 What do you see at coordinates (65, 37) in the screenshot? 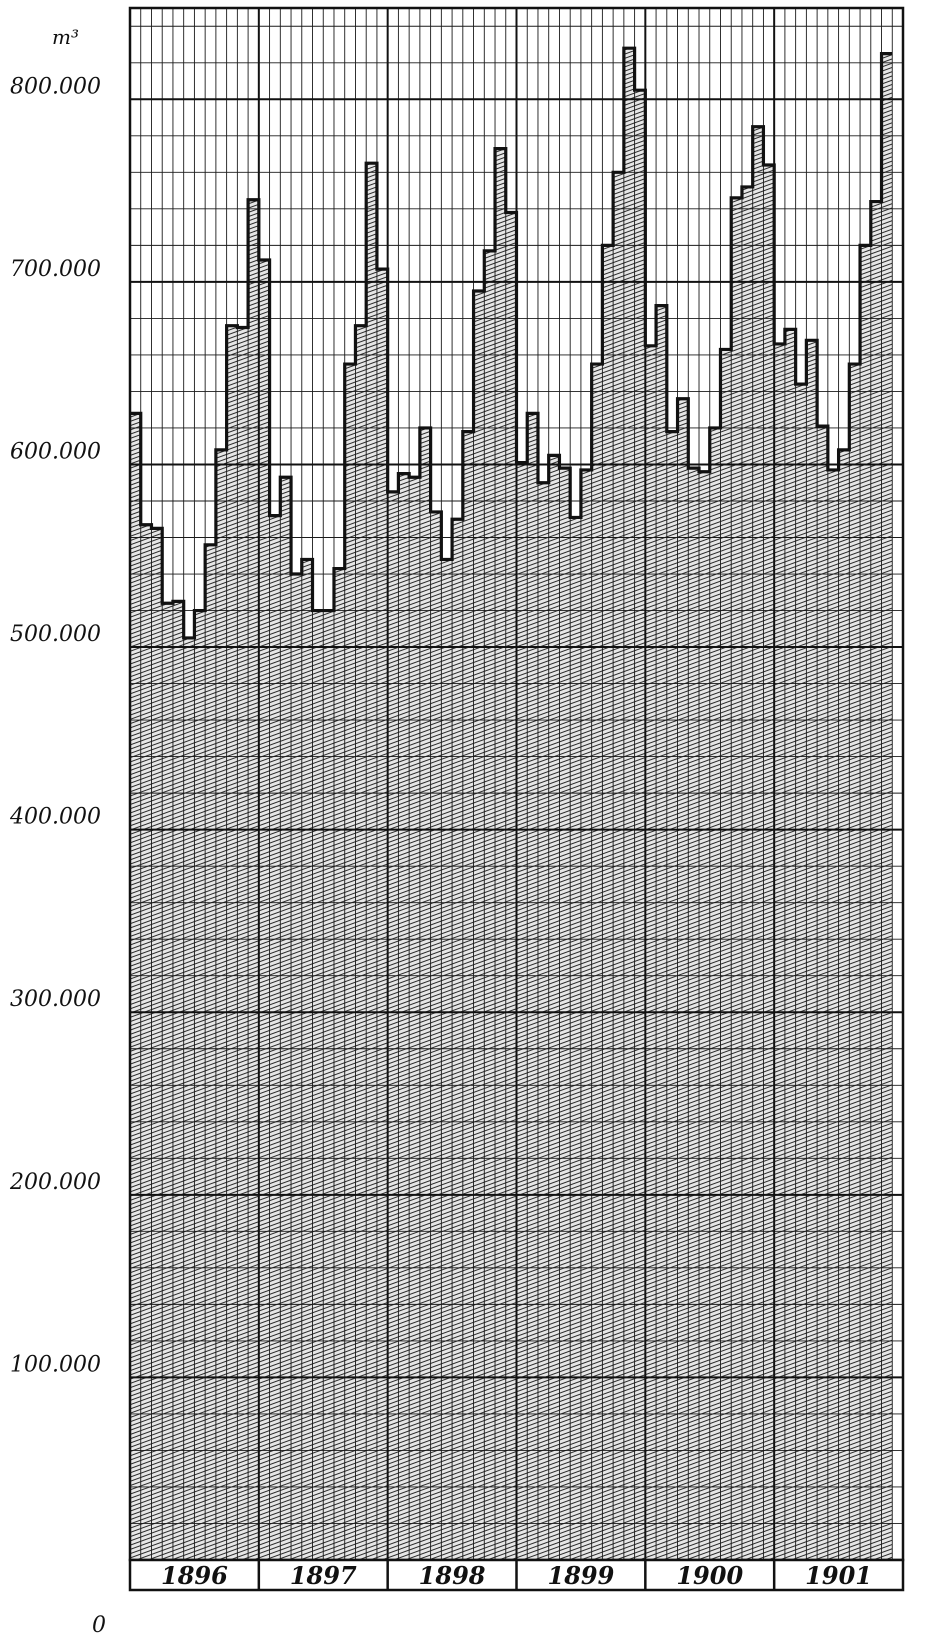
I see `y-unit-label: m³` at bounding box center [65, 37].